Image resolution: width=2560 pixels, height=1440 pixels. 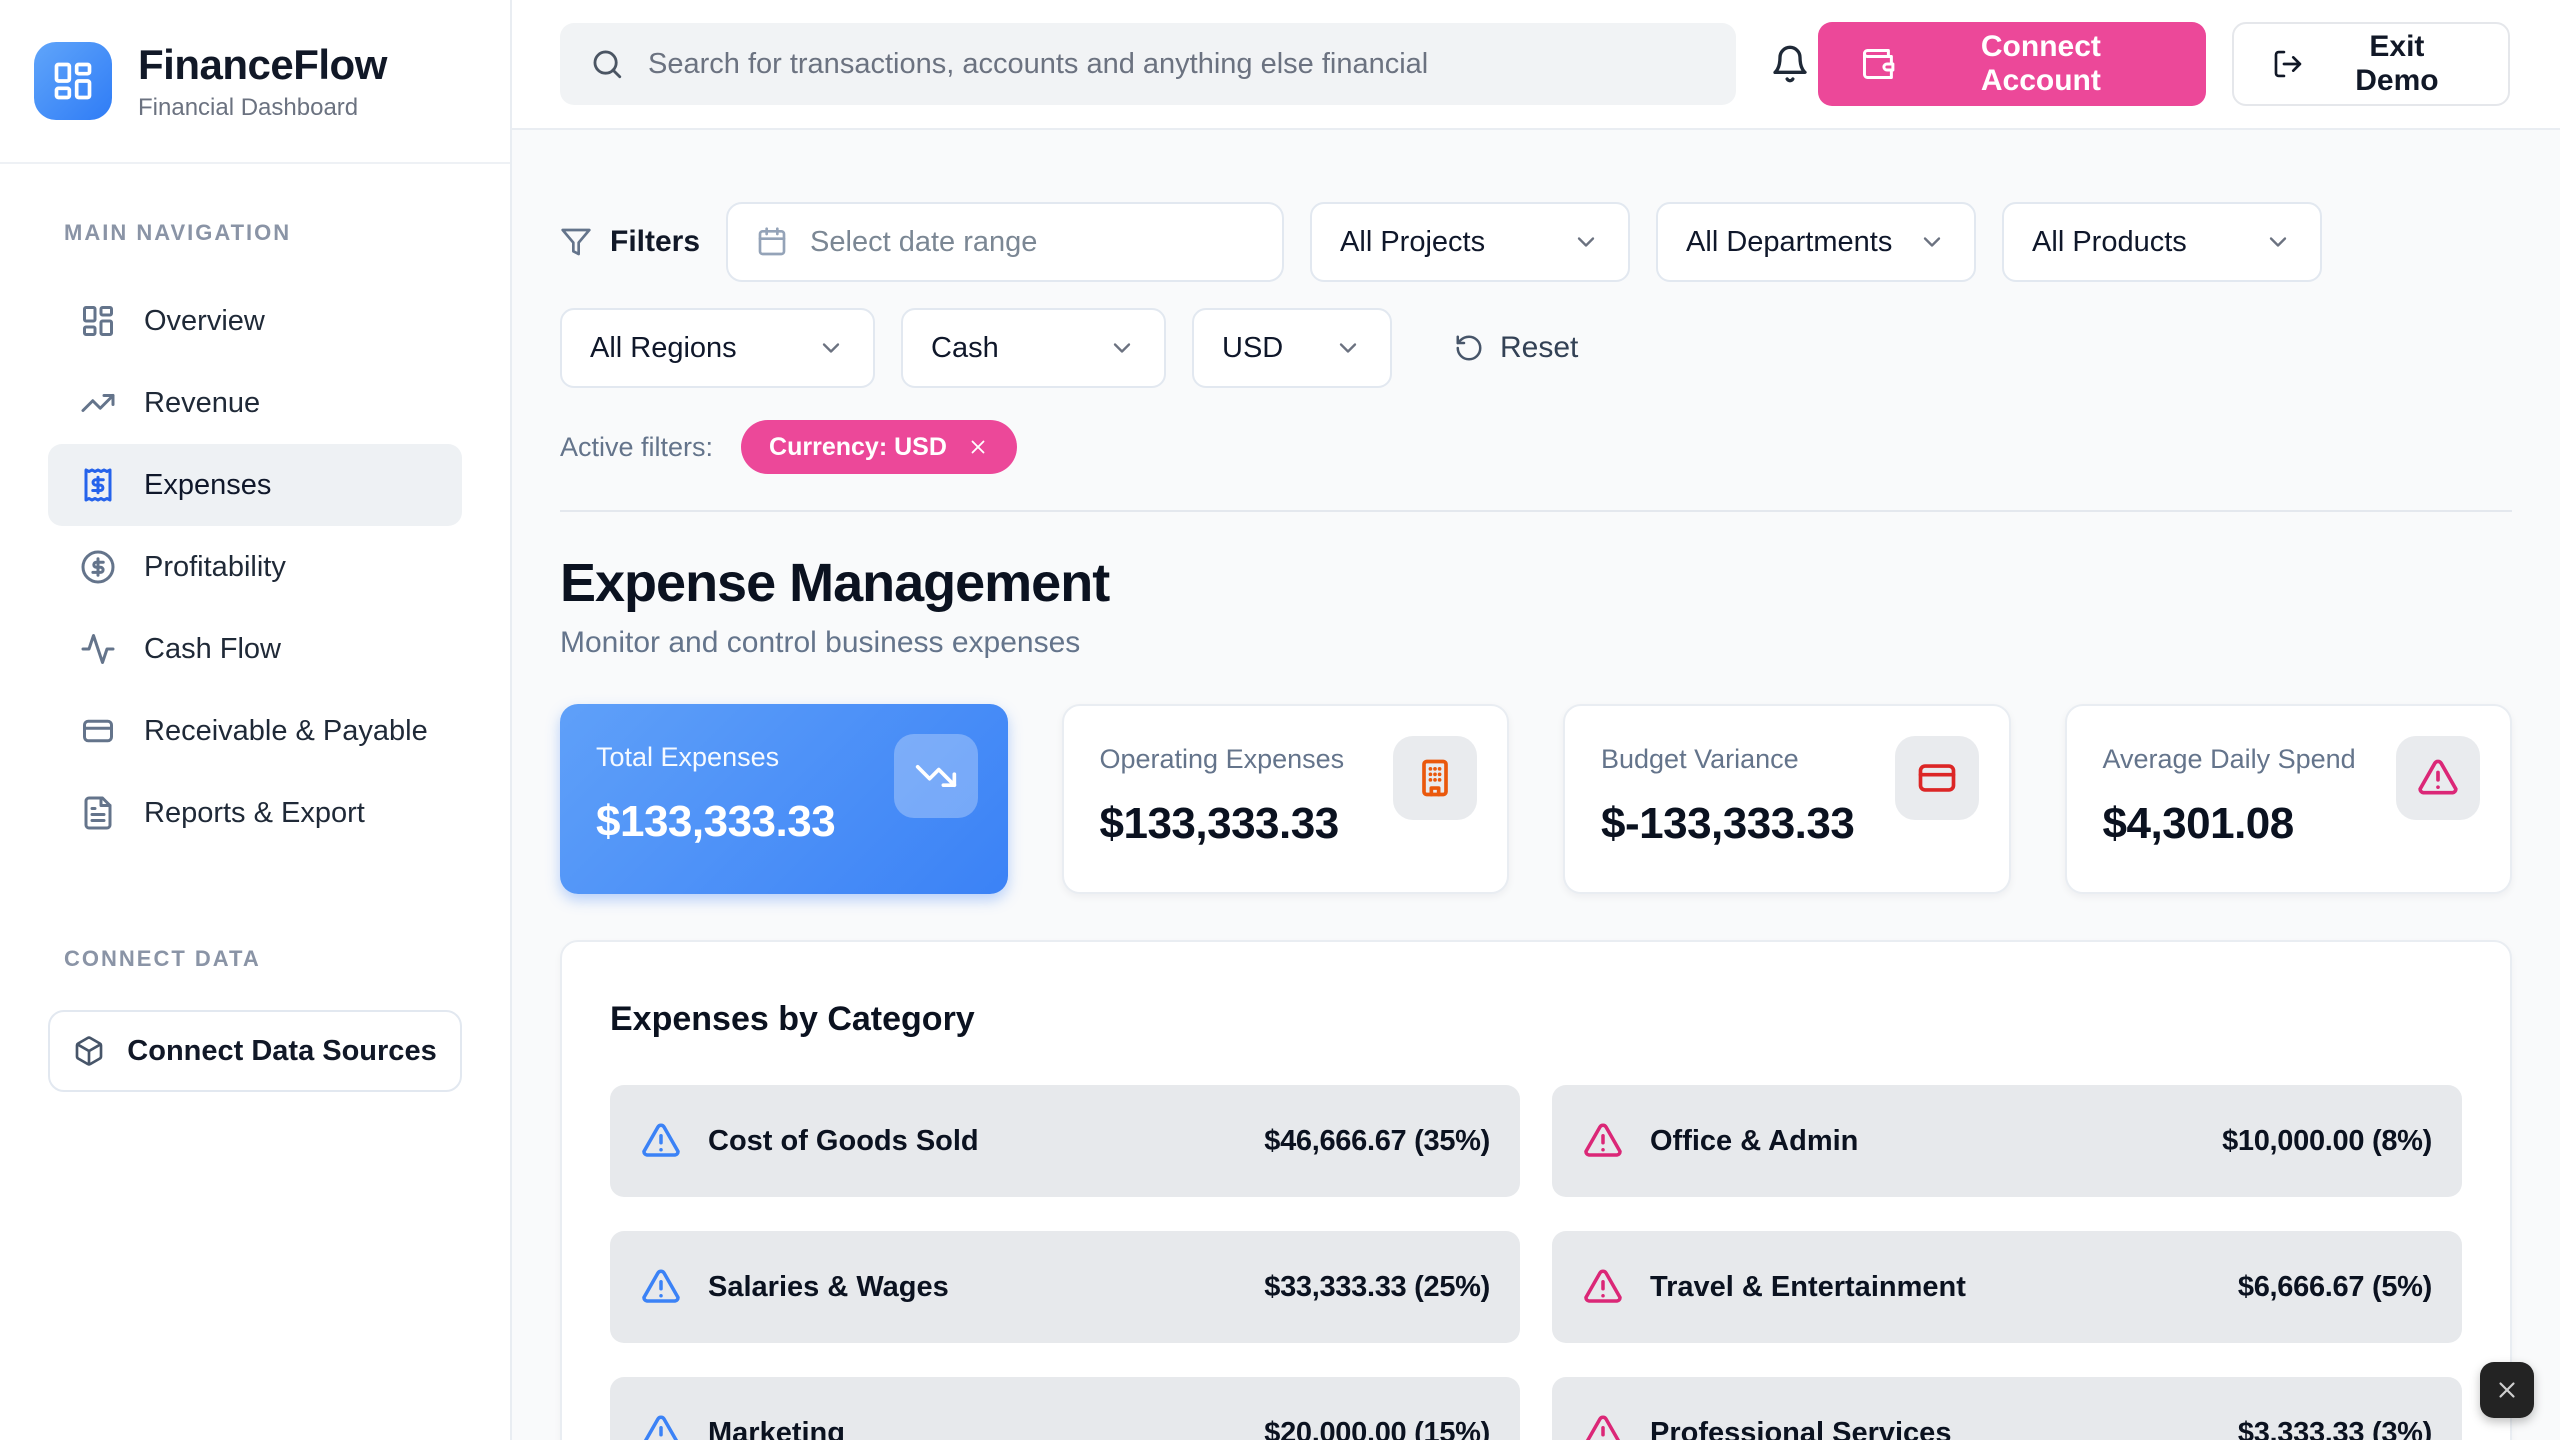 What do you see at coordinates (282, 1050) in the screenshot?
I see `connect-data-sources-label: Connect Data Sources` at bounding box center [282, 1050].